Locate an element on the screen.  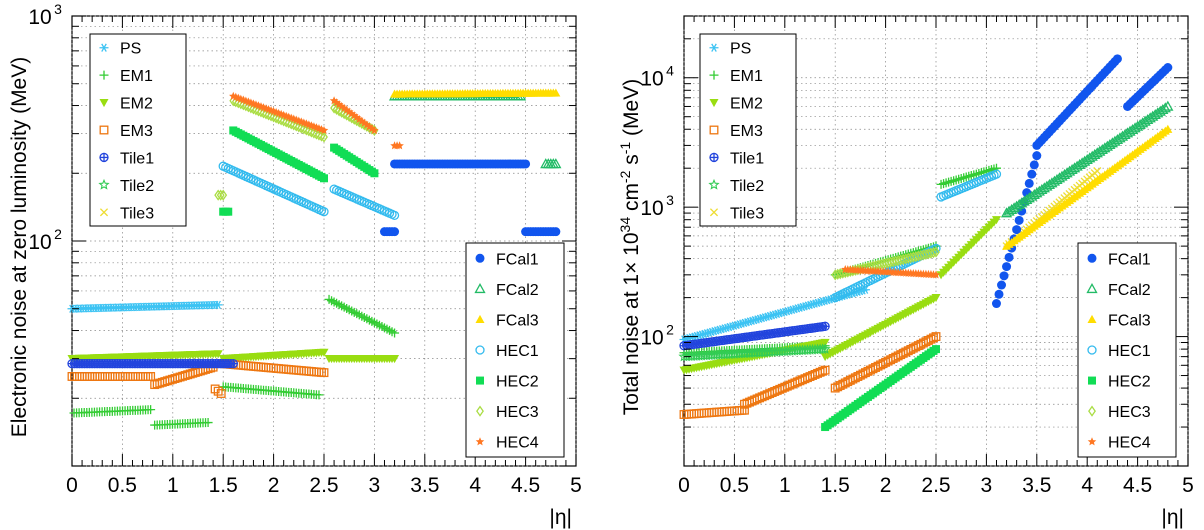
x-tick-label: 2 is located at coordinates (274, 485).